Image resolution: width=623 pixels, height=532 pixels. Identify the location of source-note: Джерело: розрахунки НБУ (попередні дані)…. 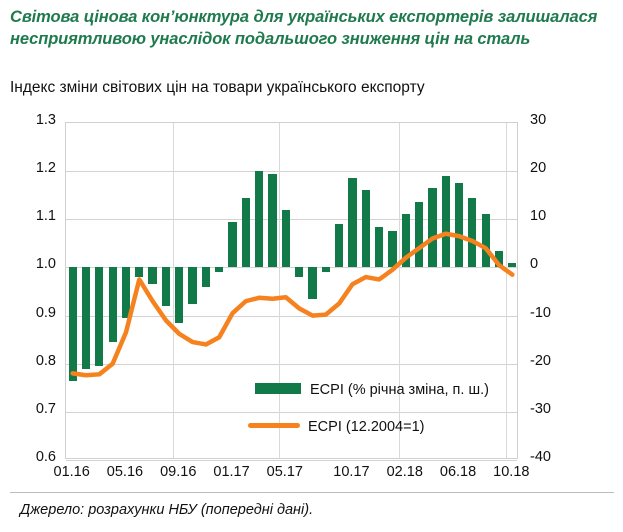
(167, 510).